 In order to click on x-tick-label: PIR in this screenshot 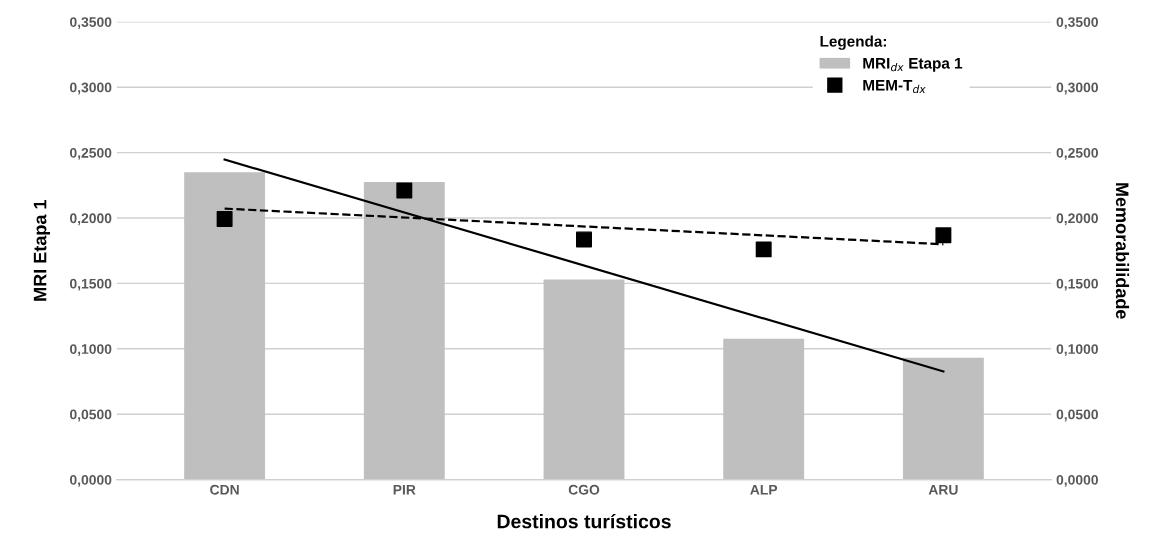, I will do `click(404, 489)`.